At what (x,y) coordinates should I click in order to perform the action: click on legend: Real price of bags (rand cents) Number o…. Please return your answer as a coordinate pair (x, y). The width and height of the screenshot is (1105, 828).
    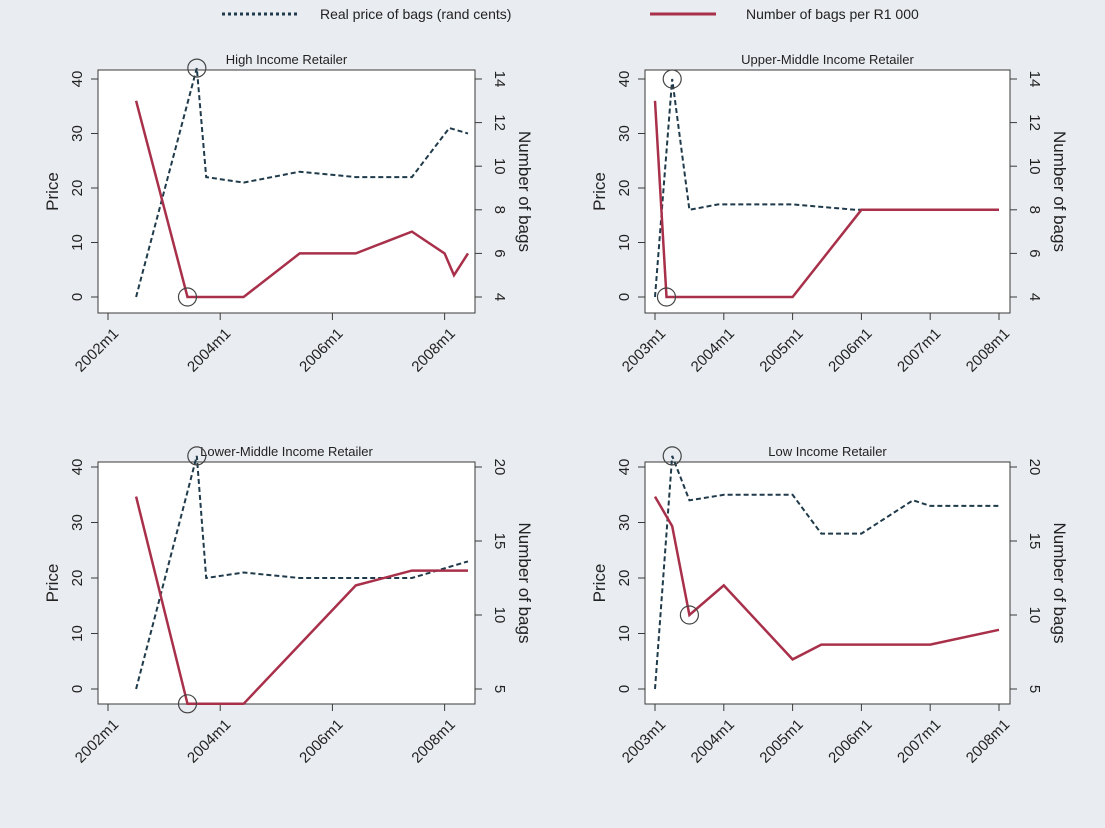
    Looking at the image, I should click on (570, 14).